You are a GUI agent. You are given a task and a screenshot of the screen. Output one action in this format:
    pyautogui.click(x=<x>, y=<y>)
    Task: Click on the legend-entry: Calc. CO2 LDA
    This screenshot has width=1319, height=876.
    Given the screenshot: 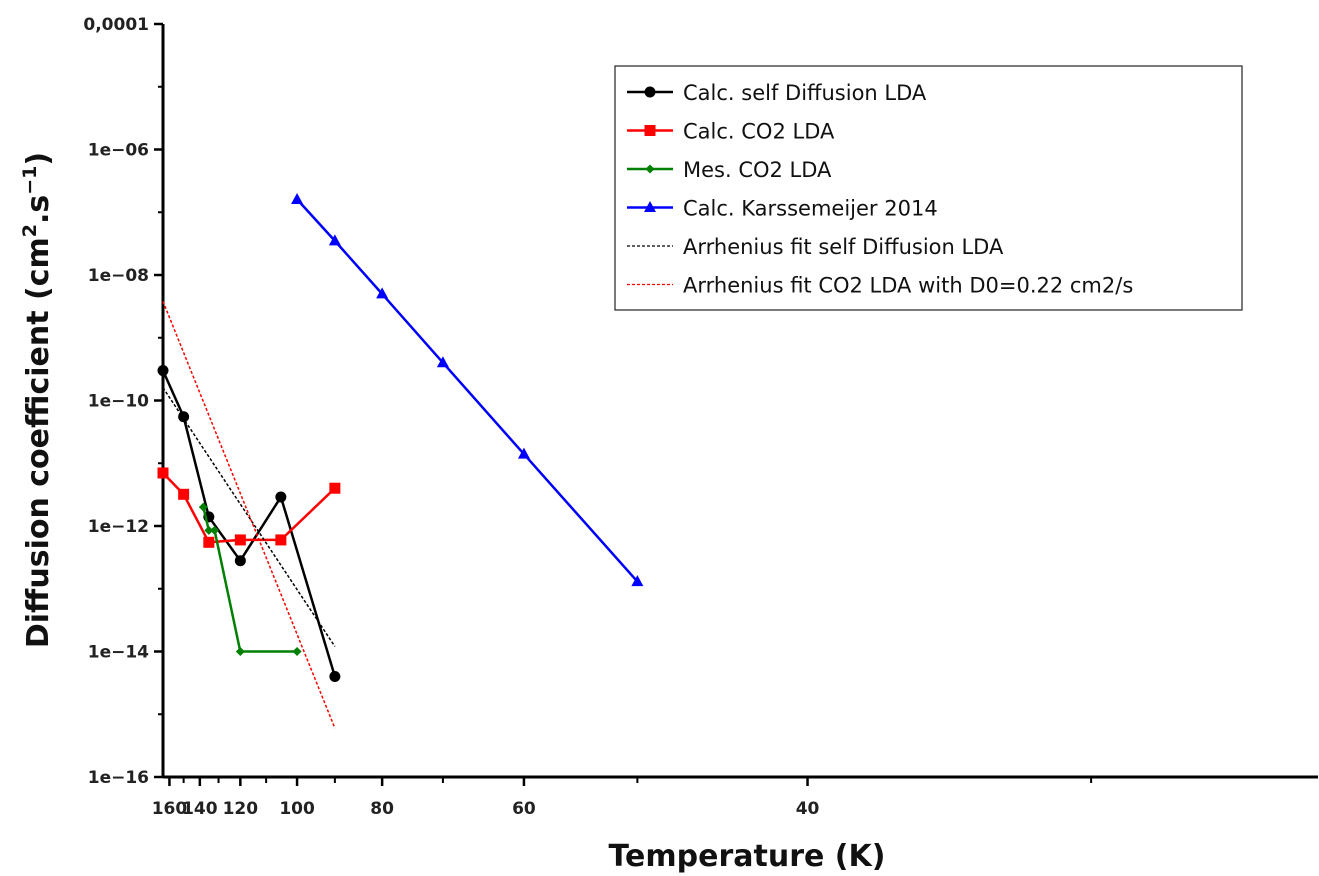 What is the action you would take?
    pyautogui.click(x=731, y=132)
    